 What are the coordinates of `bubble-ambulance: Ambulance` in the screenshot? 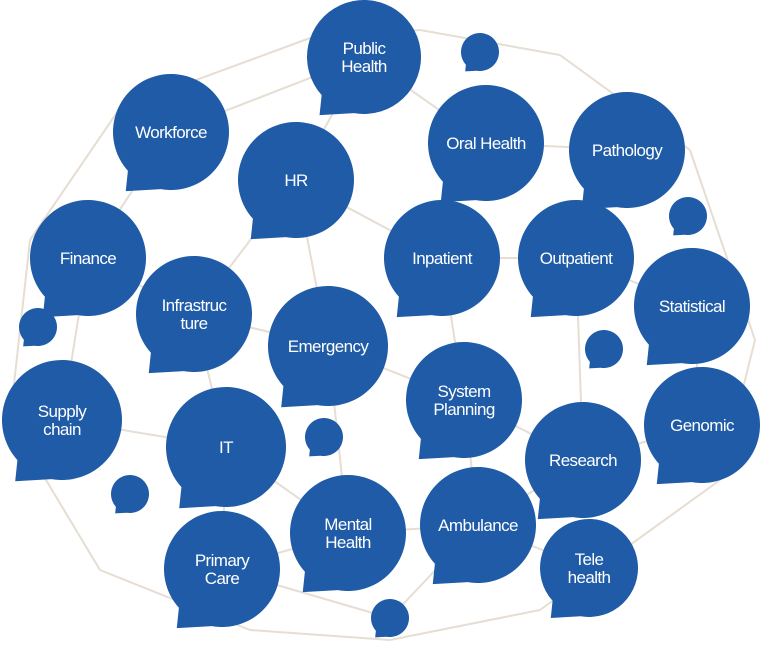 It's located at (477, 525).